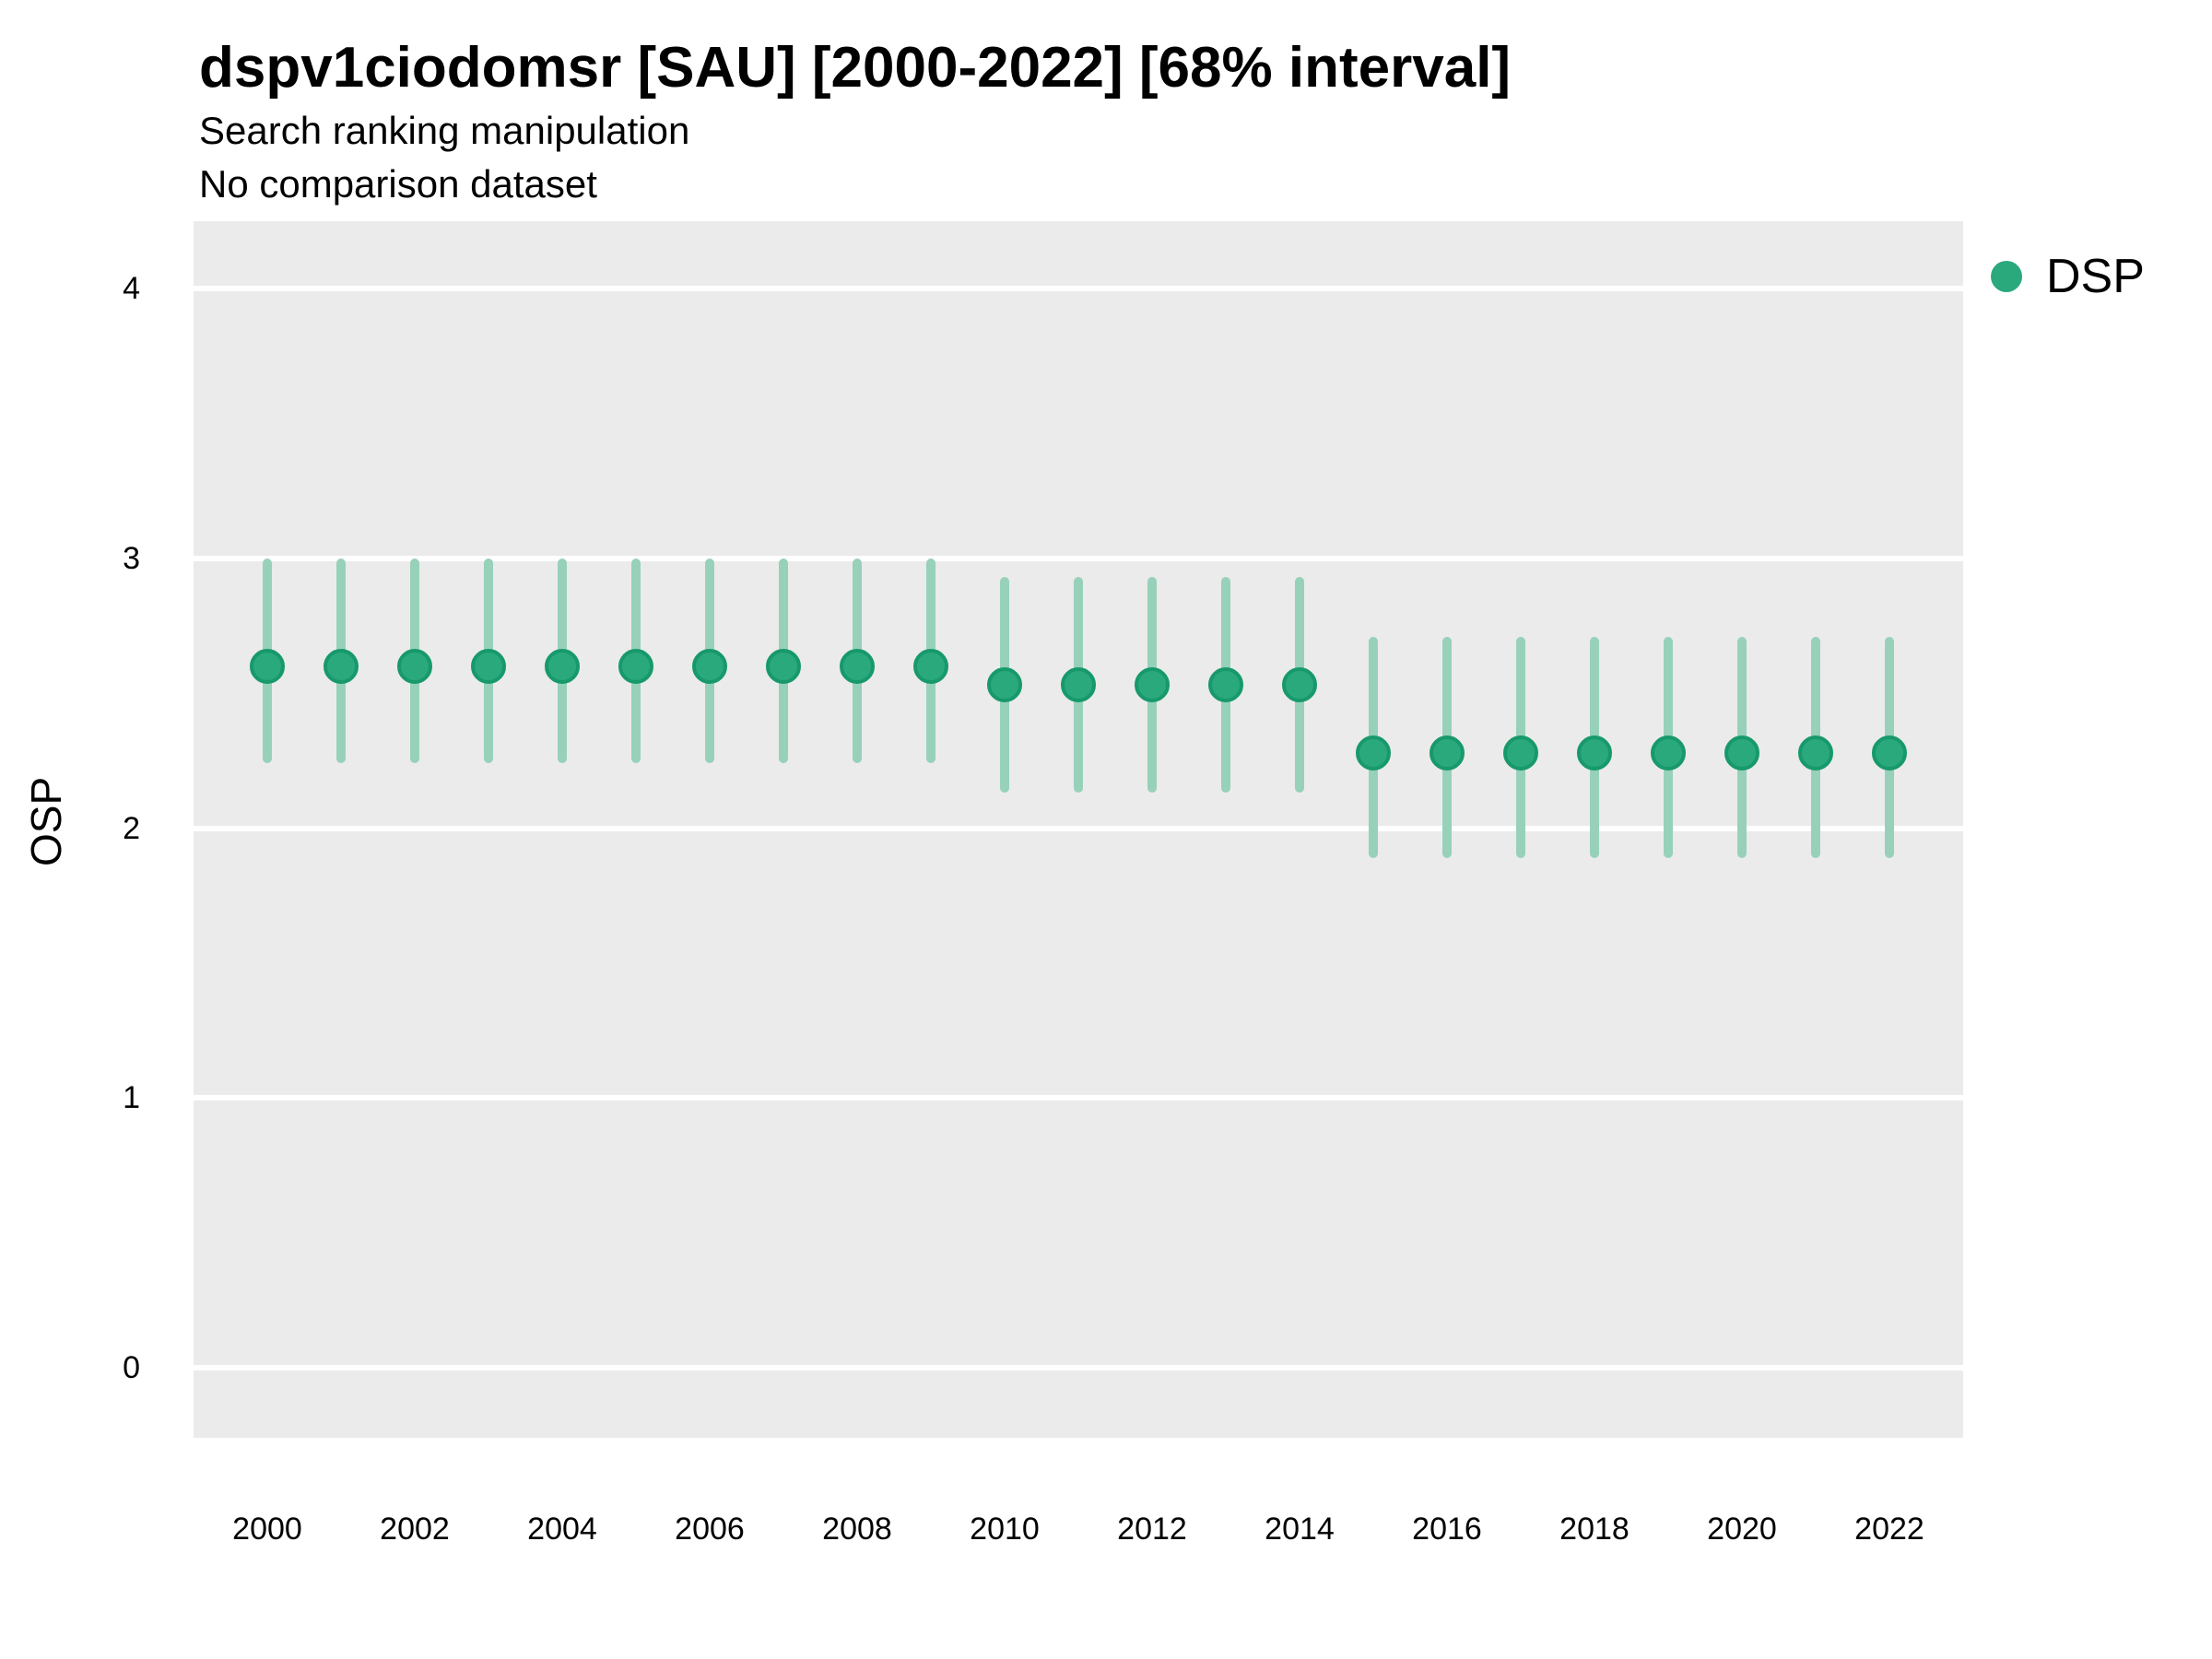 The image size is (2212, 1659). What do you see at coordinates (709, 666) in the screenshot?
I see `data-point-2006` at bounding box center [709, 666].